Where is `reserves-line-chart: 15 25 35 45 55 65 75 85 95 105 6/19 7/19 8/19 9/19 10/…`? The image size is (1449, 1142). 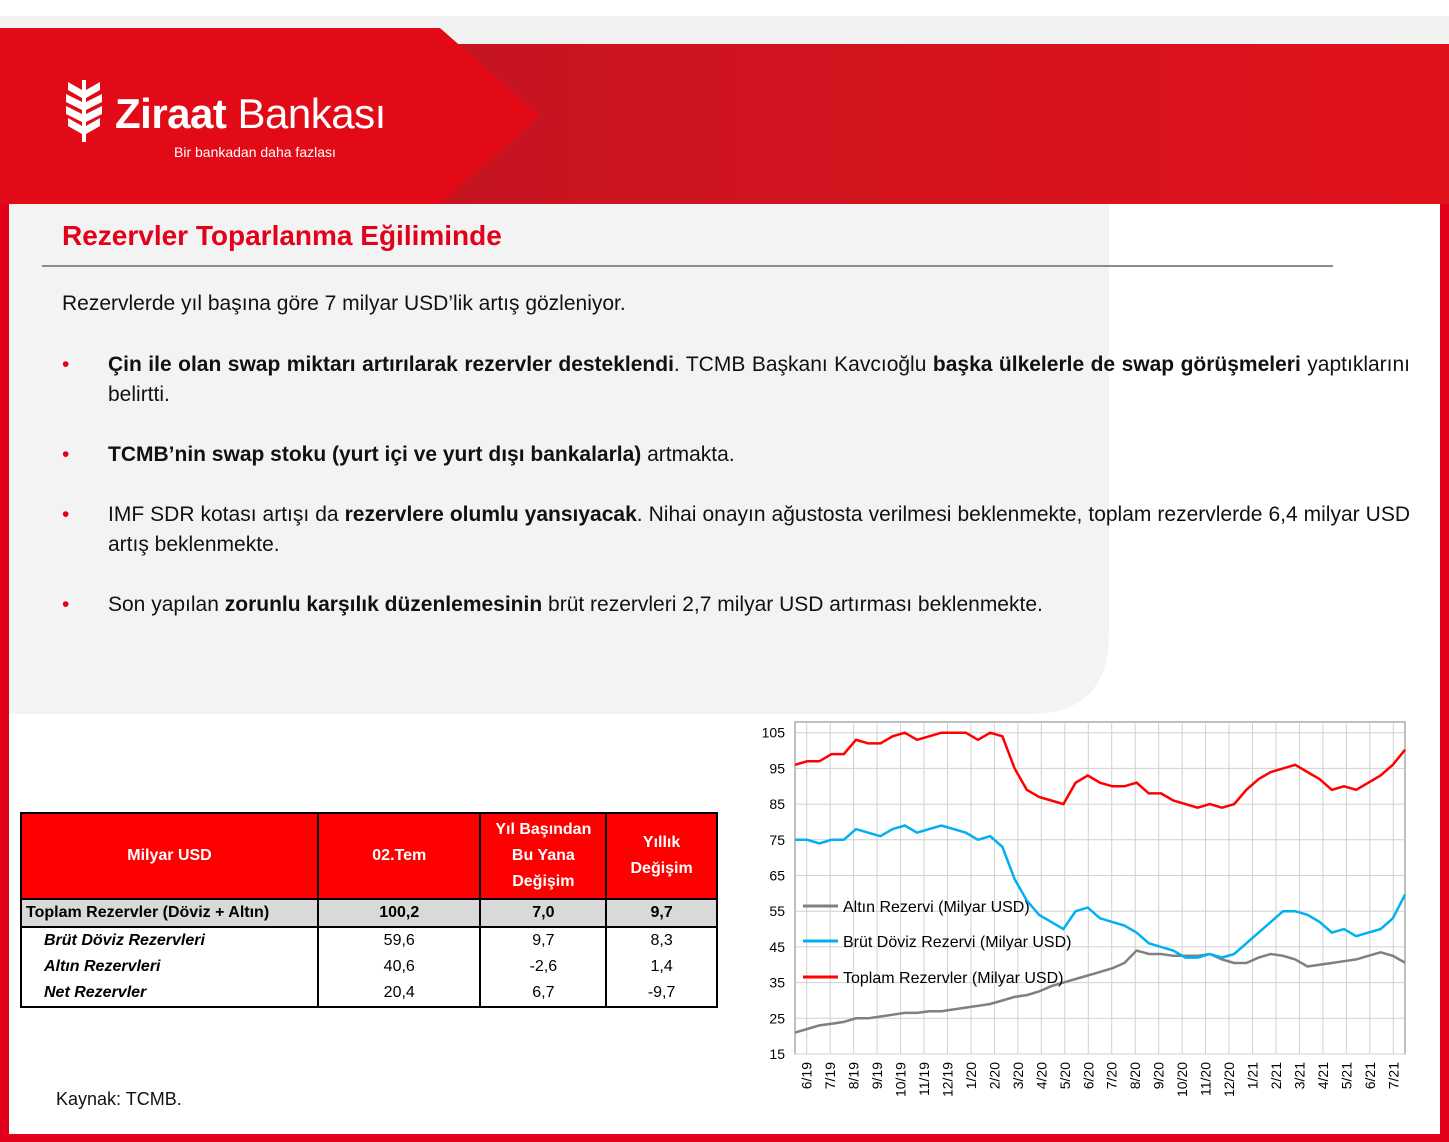
reserves-line-chart: 15 25 35 45 55 65 75 85 95 105 6/19 7/19 8/19 9/19 10/… is located at coordinates (1084, 909).